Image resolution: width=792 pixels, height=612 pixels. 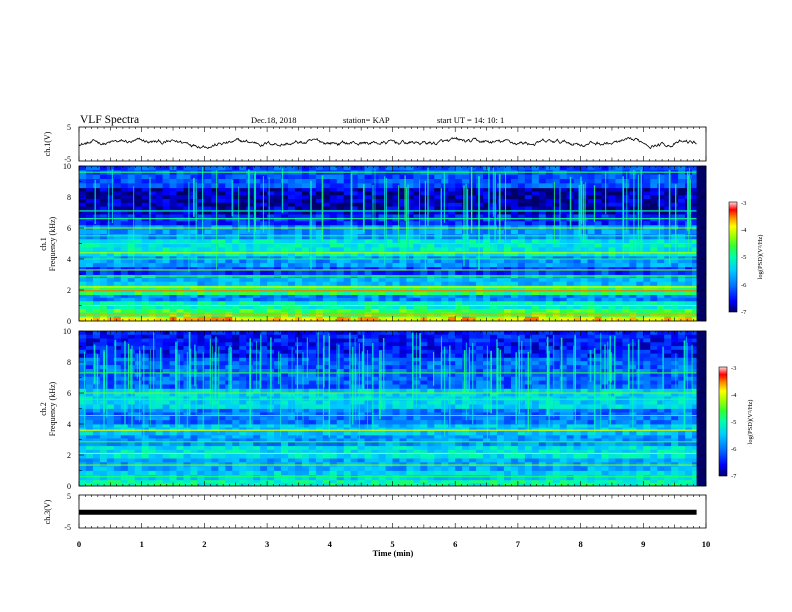 What do you see at coordinates (744, 230) in the screenshot?
I see `ch1-cbar-tick-4: -4` at bounding box center [744, 230].